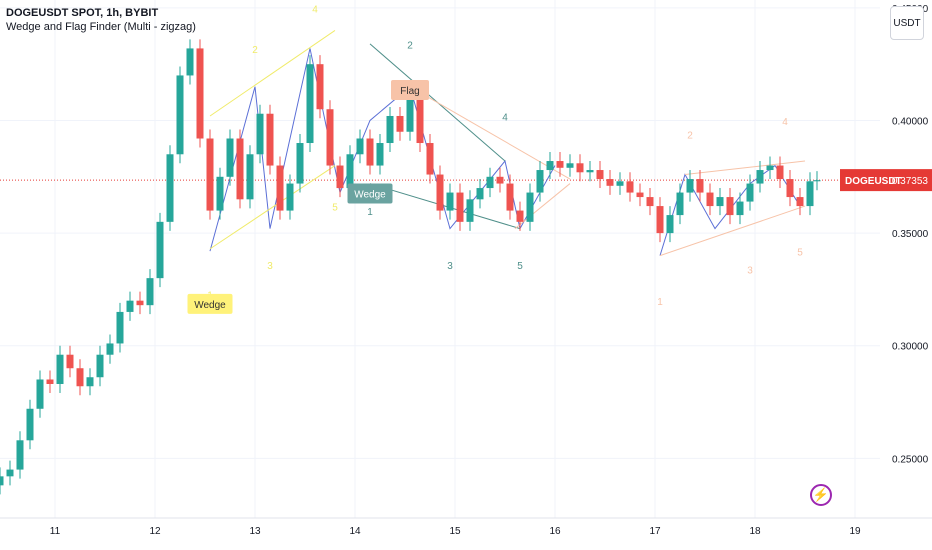  I want to click on x-tick-label: 17, so click(655, 531).